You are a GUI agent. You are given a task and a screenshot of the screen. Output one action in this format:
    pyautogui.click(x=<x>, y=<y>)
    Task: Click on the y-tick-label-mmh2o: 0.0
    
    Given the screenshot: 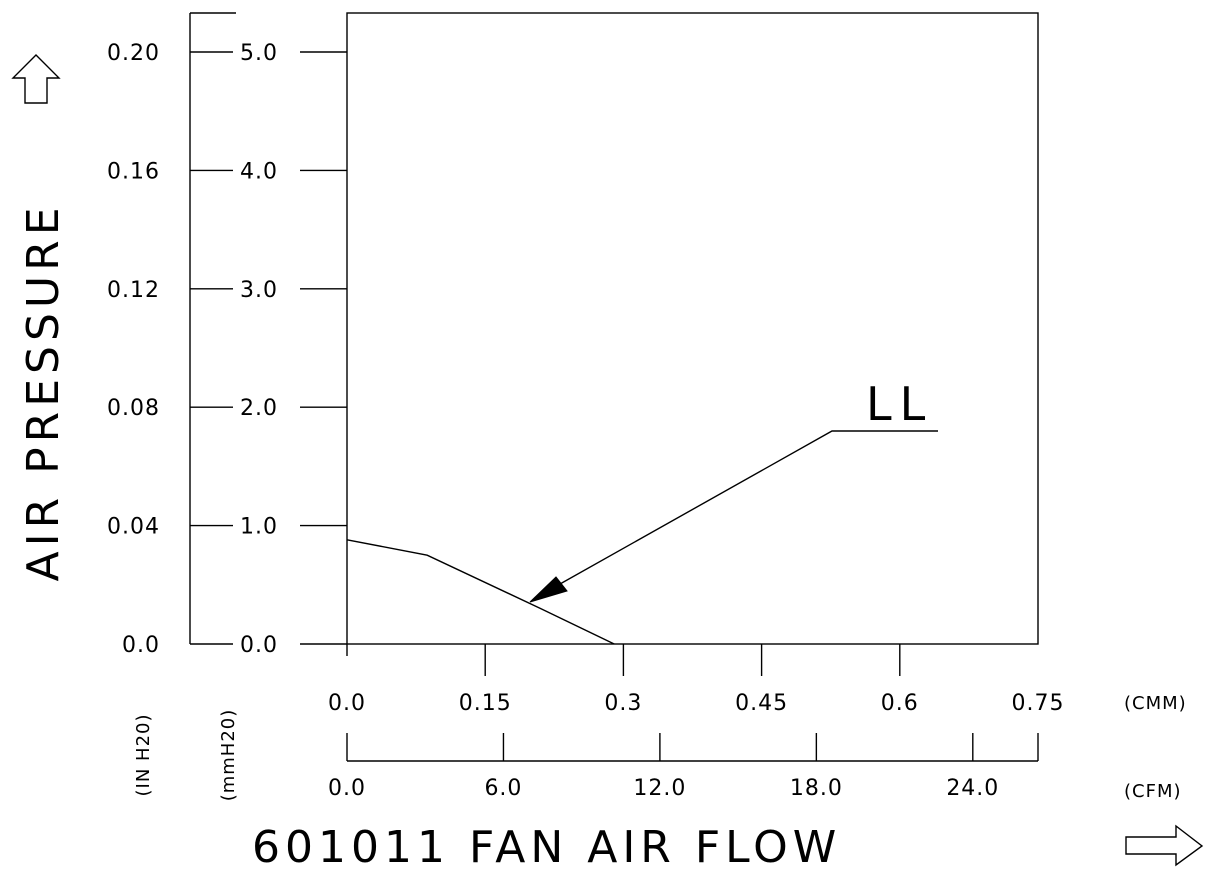 What is the action you would take?
    pyautogui.click(x=259, y=645)
    